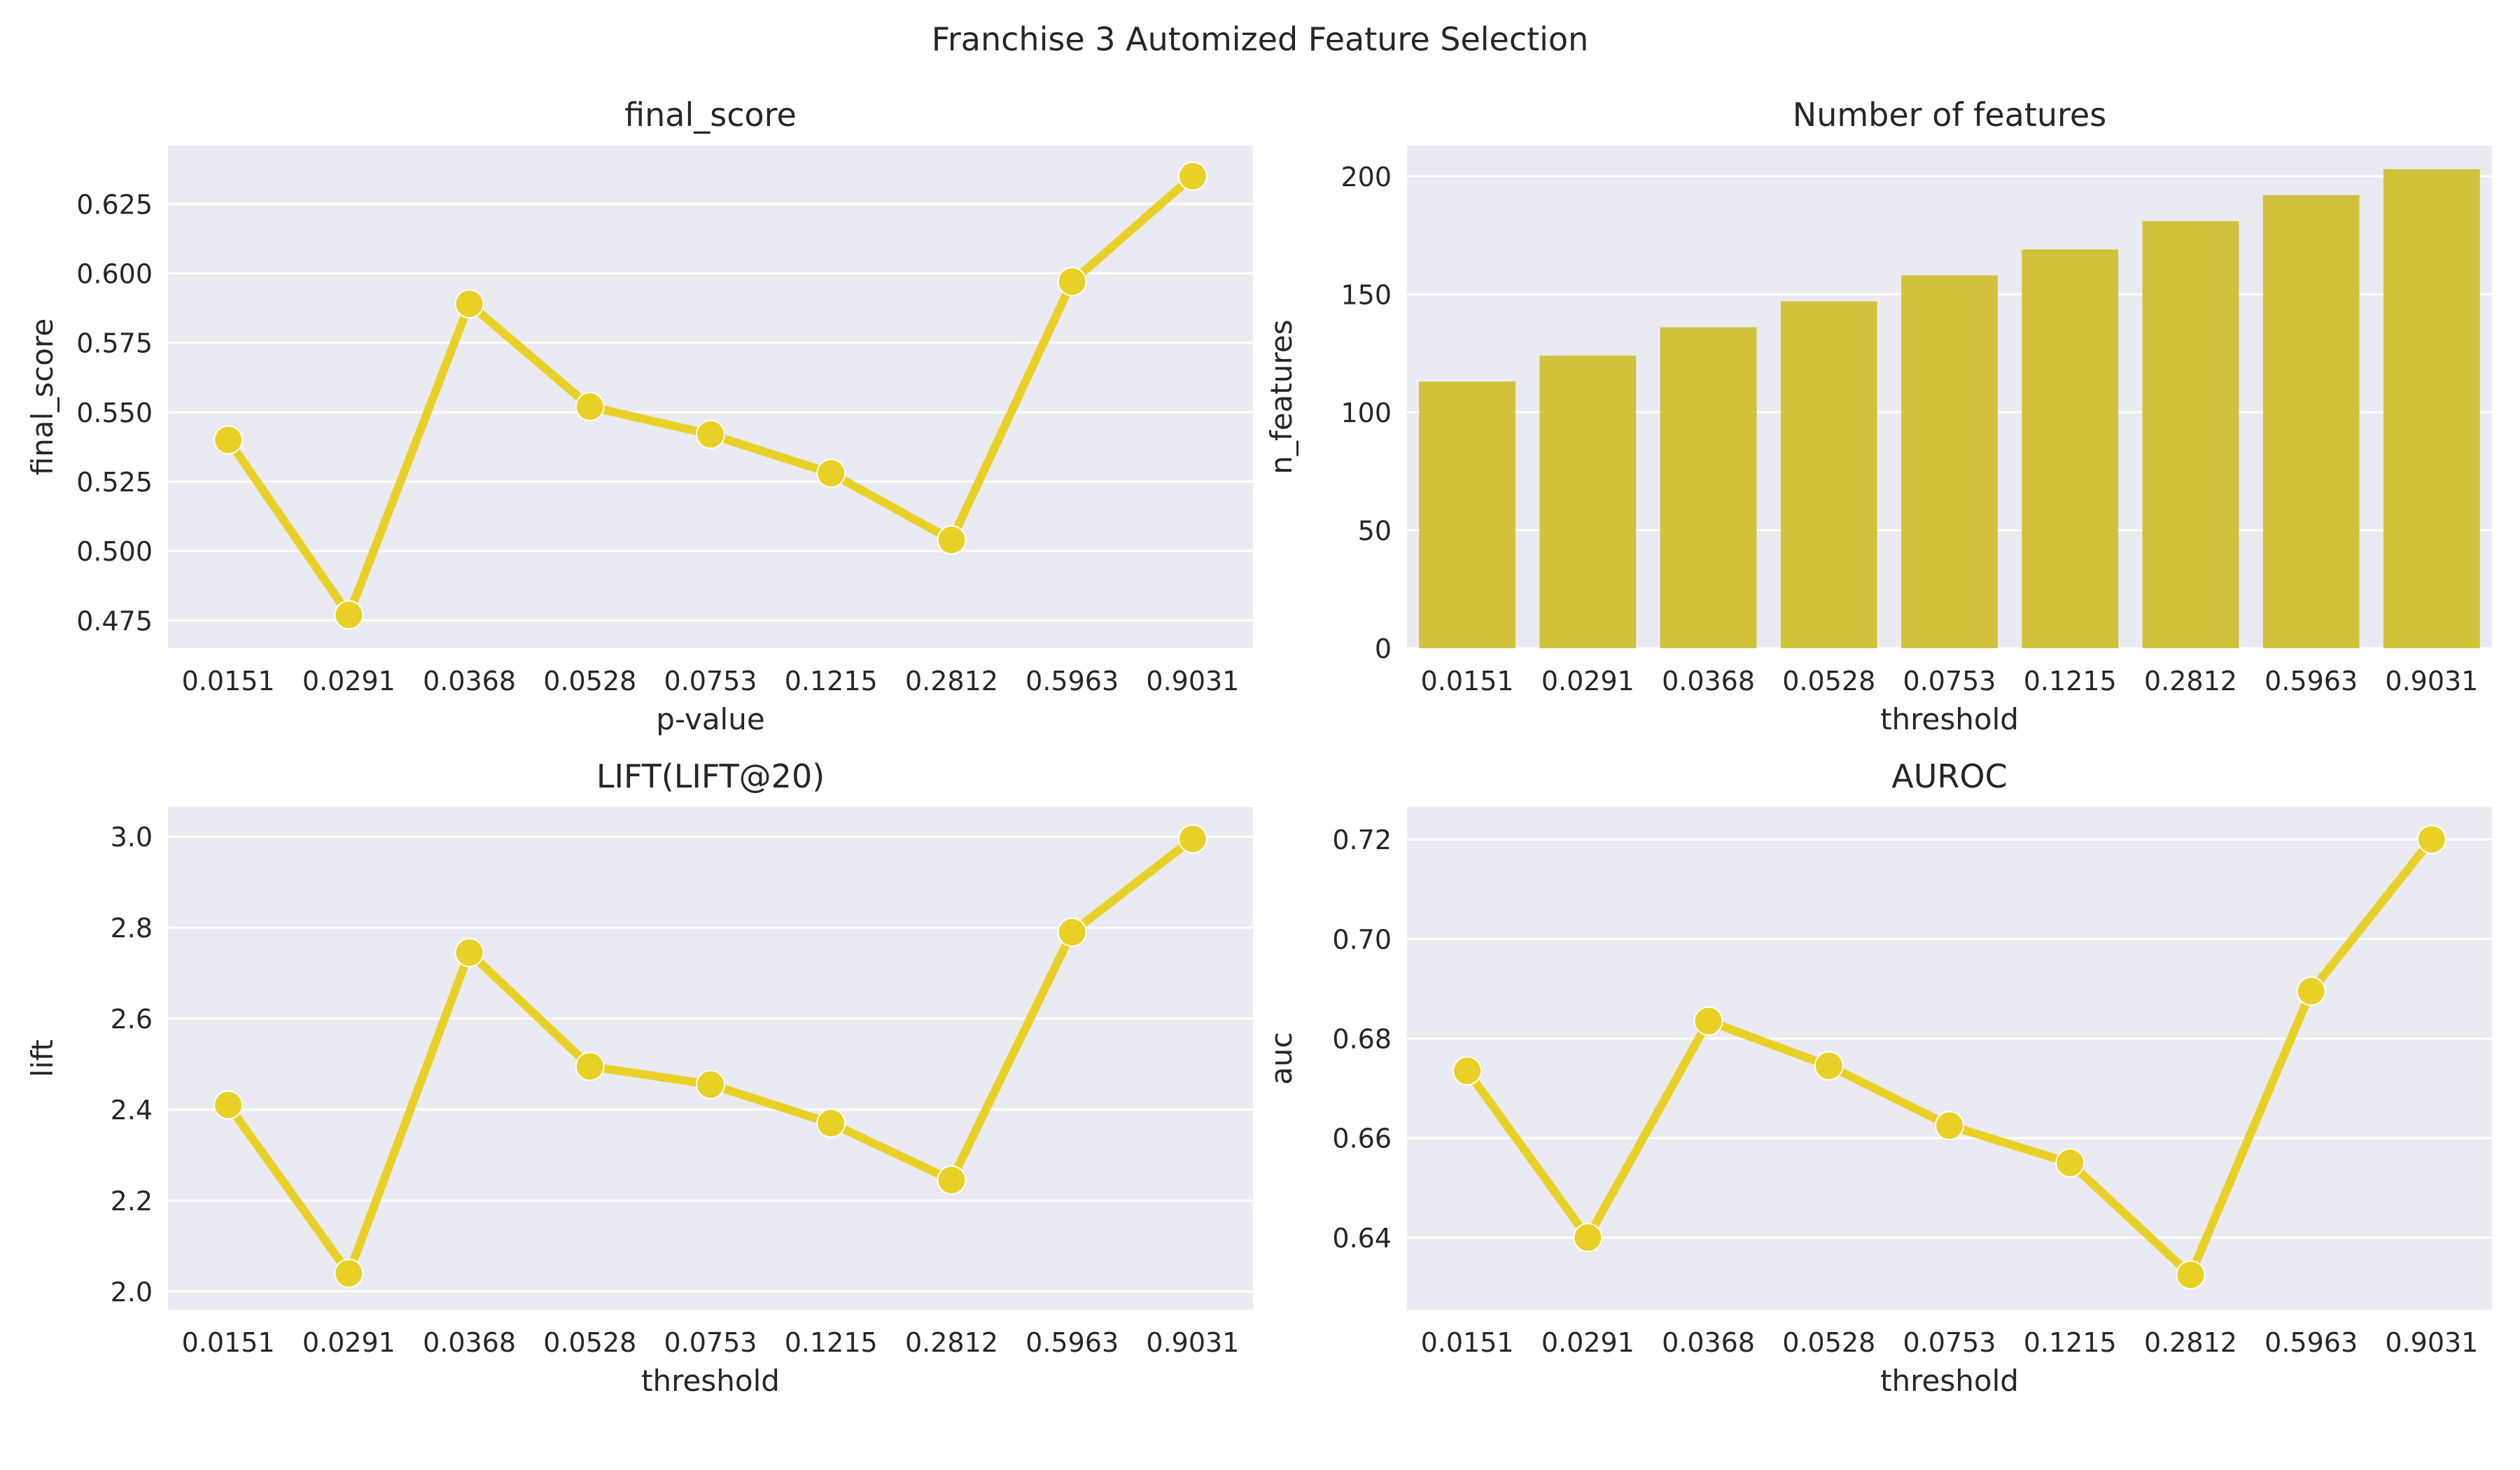 Image resolution: width=2520 pixels, height=1470 pixels. I want to click on y-tick-label: 0.72, so click(1362, 840).